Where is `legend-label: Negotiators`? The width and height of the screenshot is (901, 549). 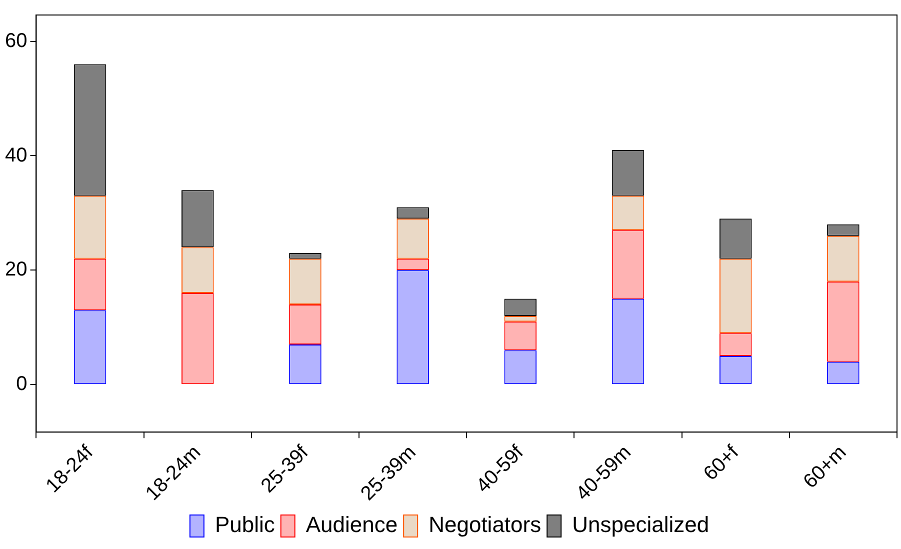 legend-label: Negotiators is located at coordinates (485, 525).